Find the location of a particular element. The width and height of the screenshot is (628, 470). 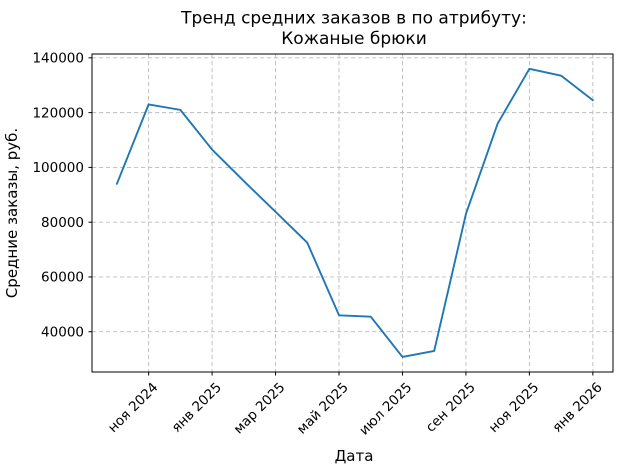

x-tick-label: янв 2026 is located at coordinates (577, 408).